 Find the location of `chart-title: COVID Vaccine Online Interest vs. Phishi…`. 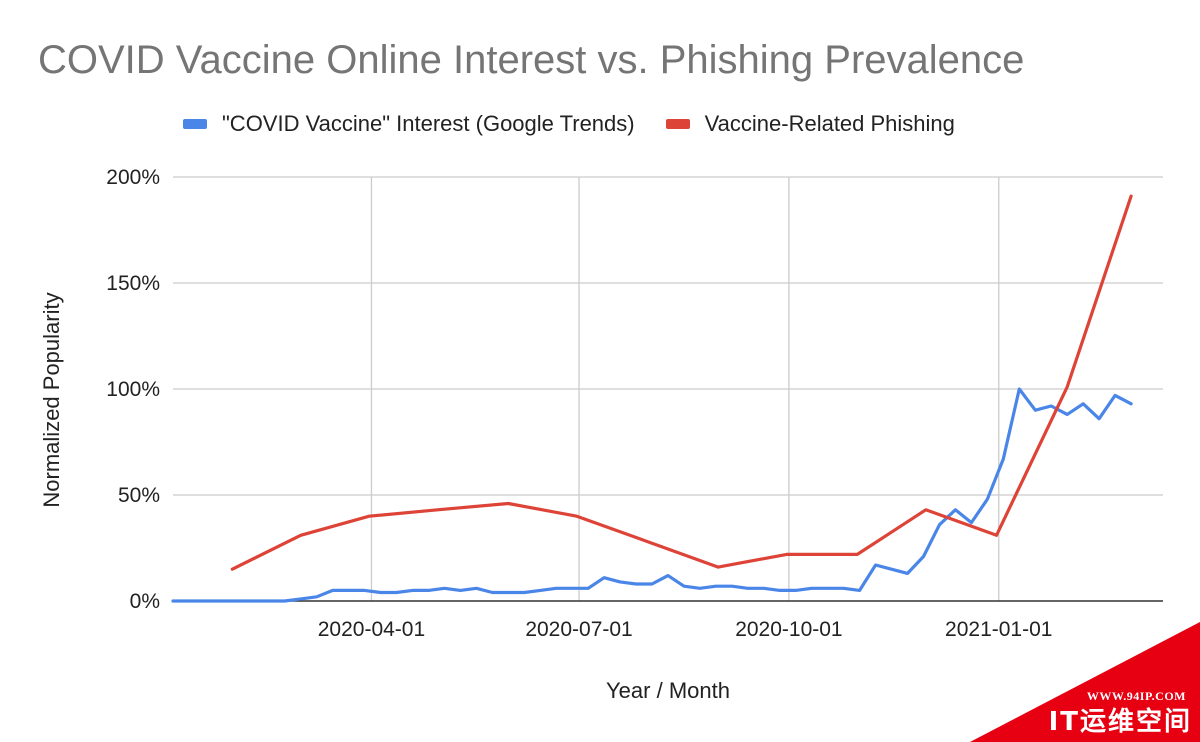

chart-title: COVID Vaccine Online Interest vs. Phishi… is located at coordinates (531, 60).